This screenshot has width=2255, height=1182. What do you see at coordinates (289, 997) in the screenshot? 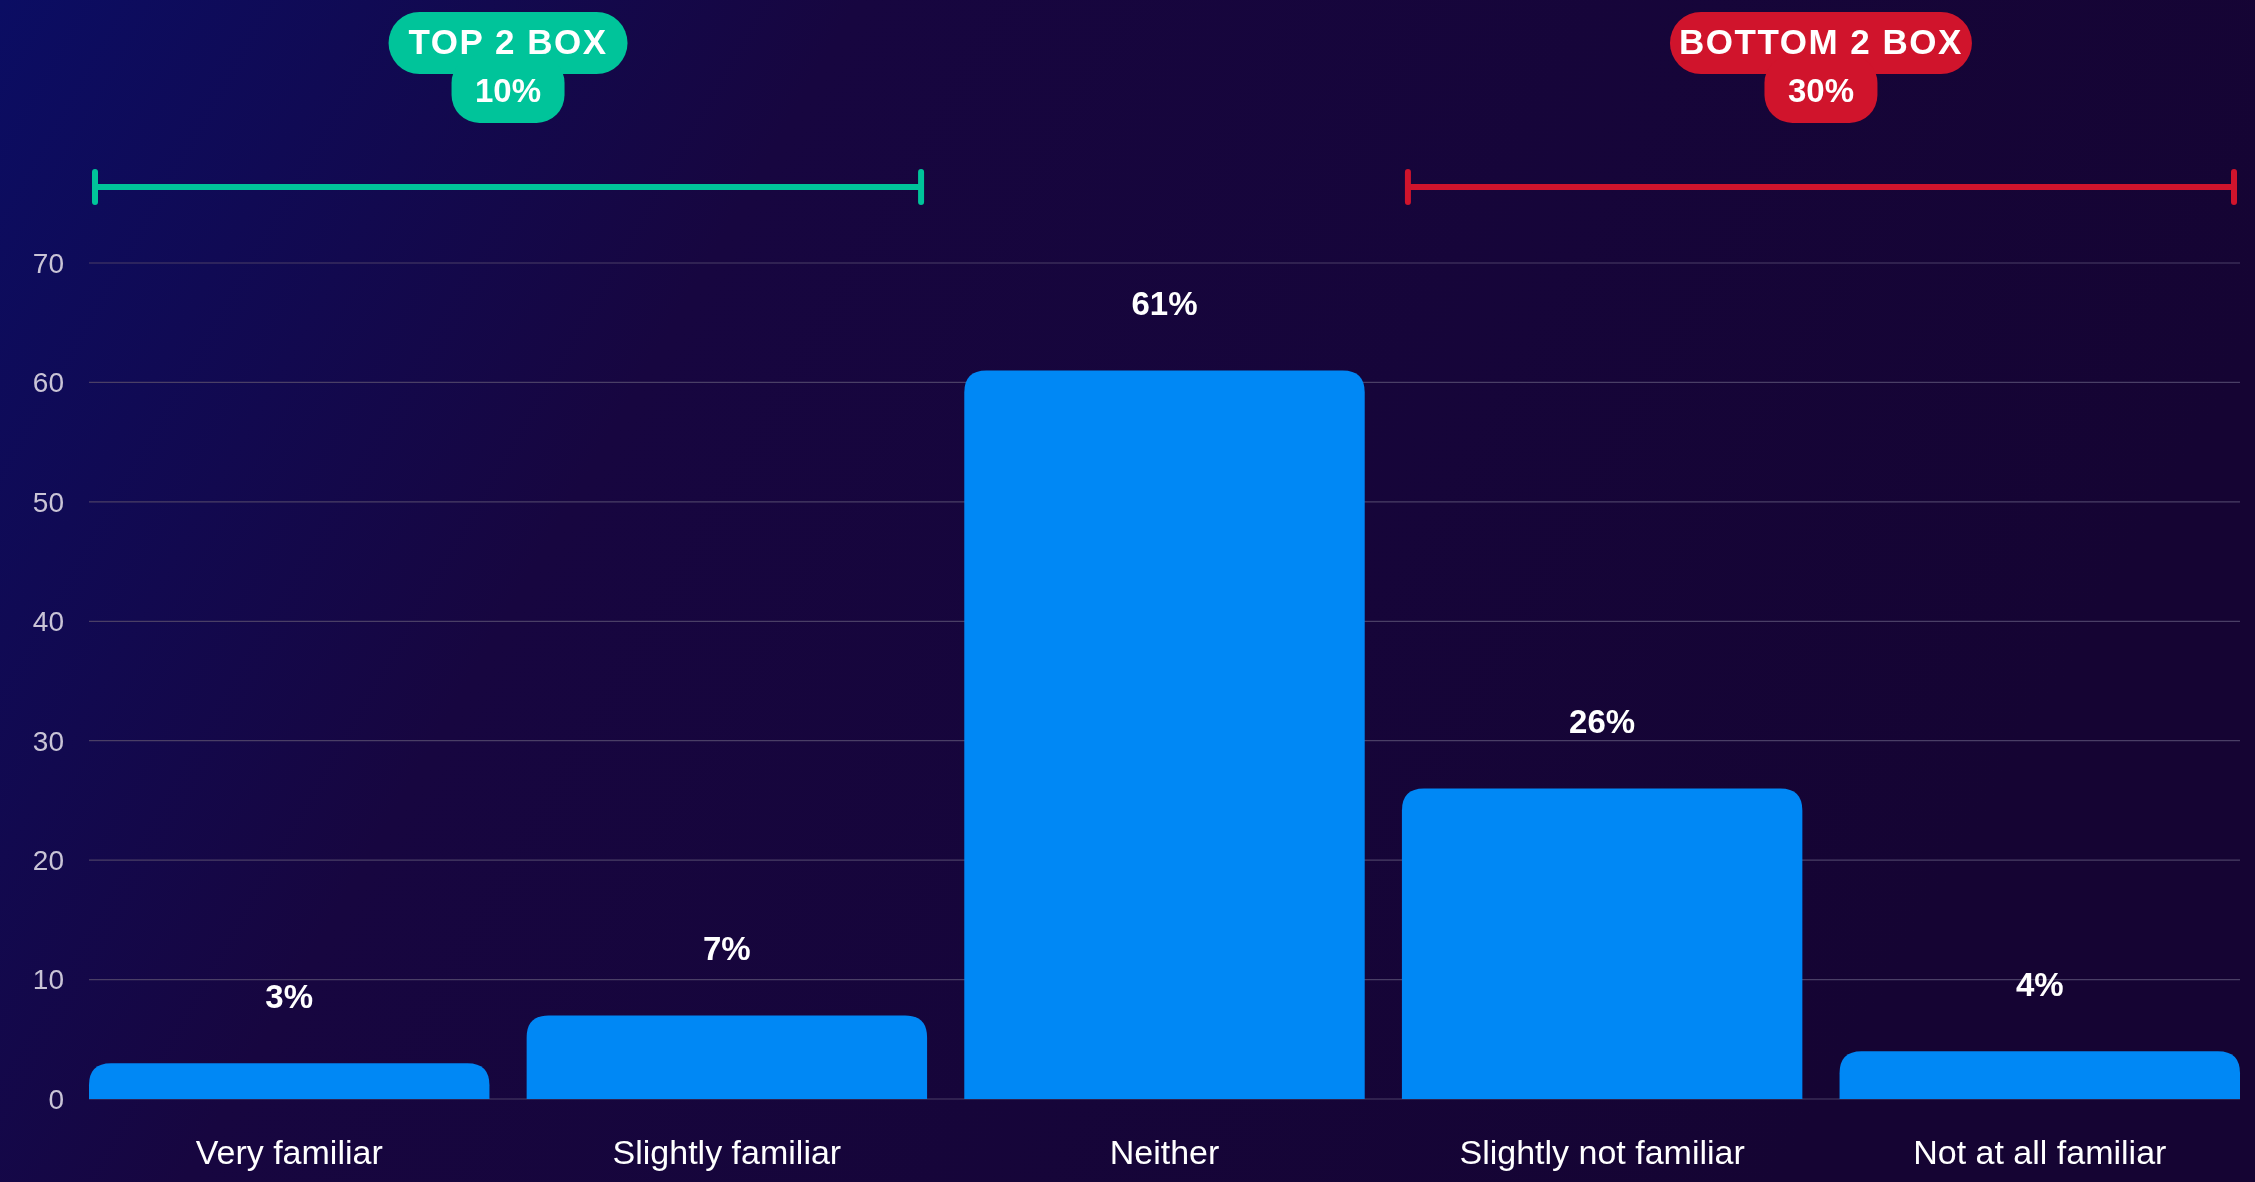
I see `data-label: 3%` at bounding box center [289, 997].